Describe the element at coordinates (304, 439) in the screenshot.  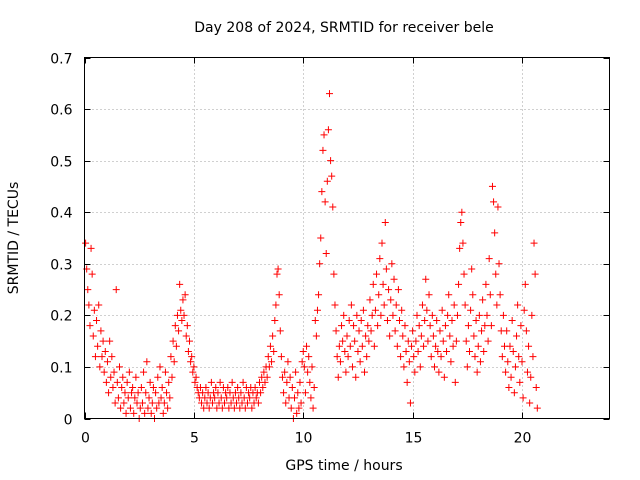
I see `x-tick-label: 10` at that location.